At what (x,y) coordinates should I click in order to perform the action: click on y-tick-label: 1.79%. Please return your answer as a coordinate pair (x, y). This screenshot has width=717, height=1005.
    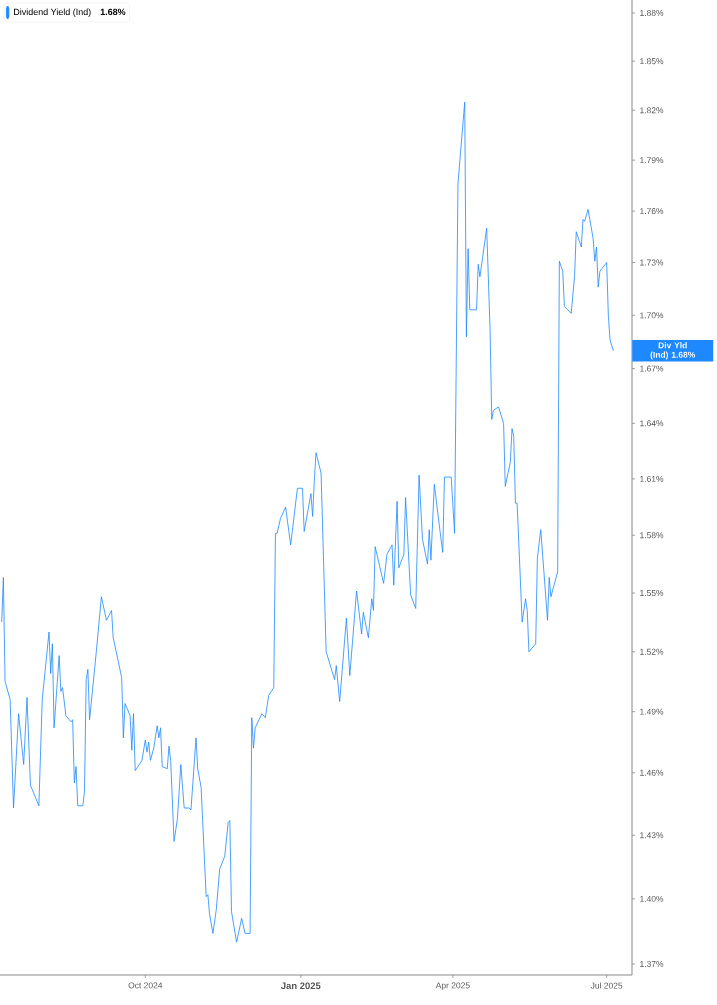
    Looking at the image, I should click on (652, 160).